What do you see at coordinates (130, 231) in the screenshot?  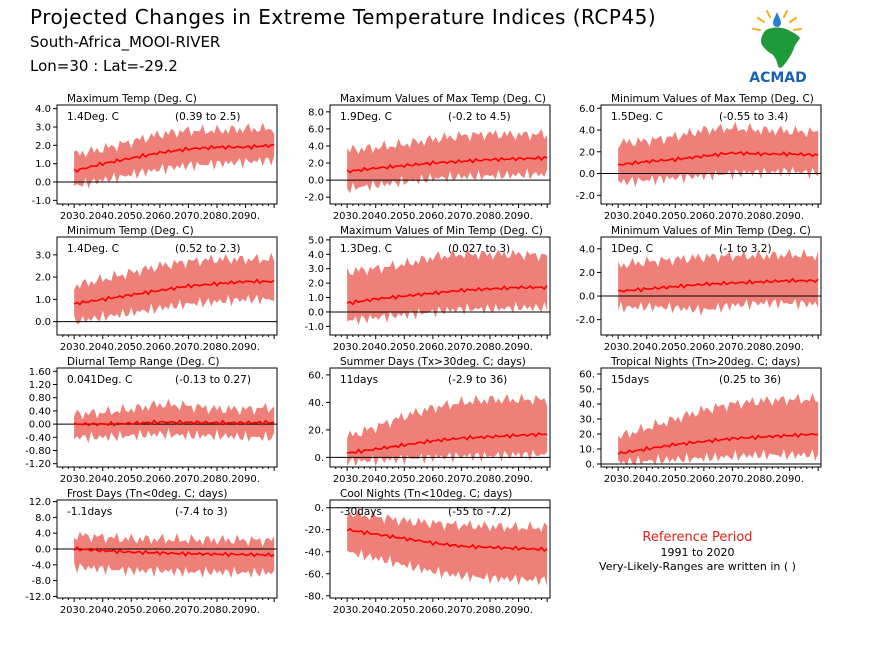 I see `chart-title: Minimum Temp (Deg. C)` at bounding box center [130, 231].